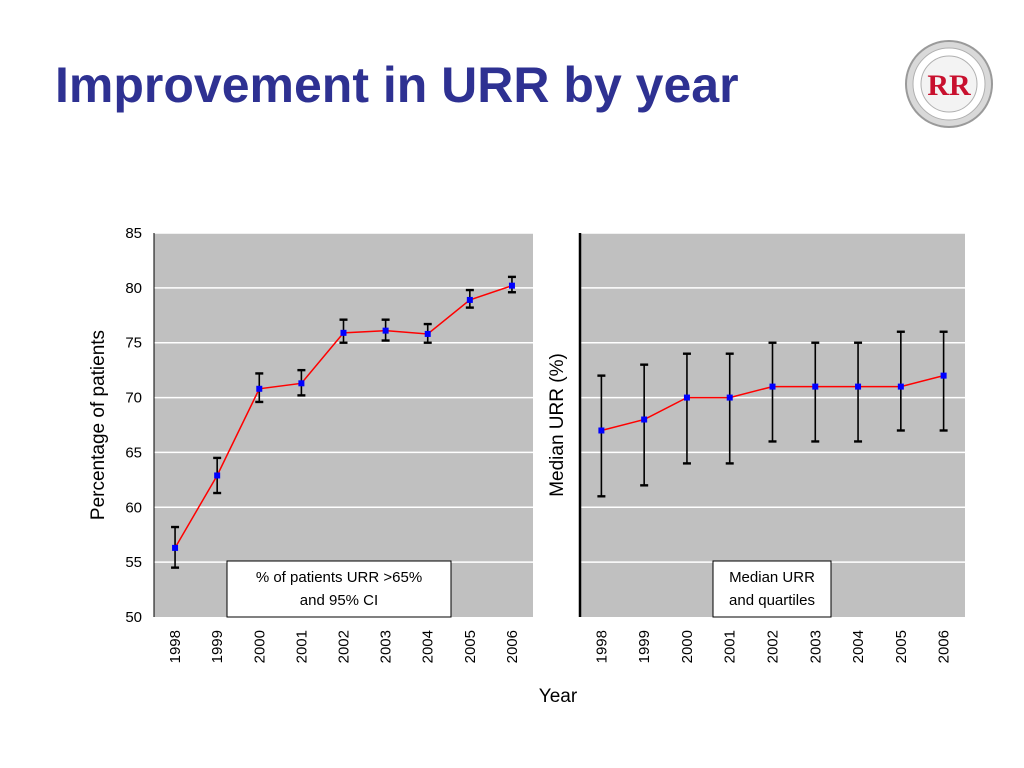 The height and width of the screenshot is (768, 1024). What do you see at coordinates (557, 425) in the screenshot?
I see `y-axis-title: Median URR (%)` at bounding box center [557, 425].